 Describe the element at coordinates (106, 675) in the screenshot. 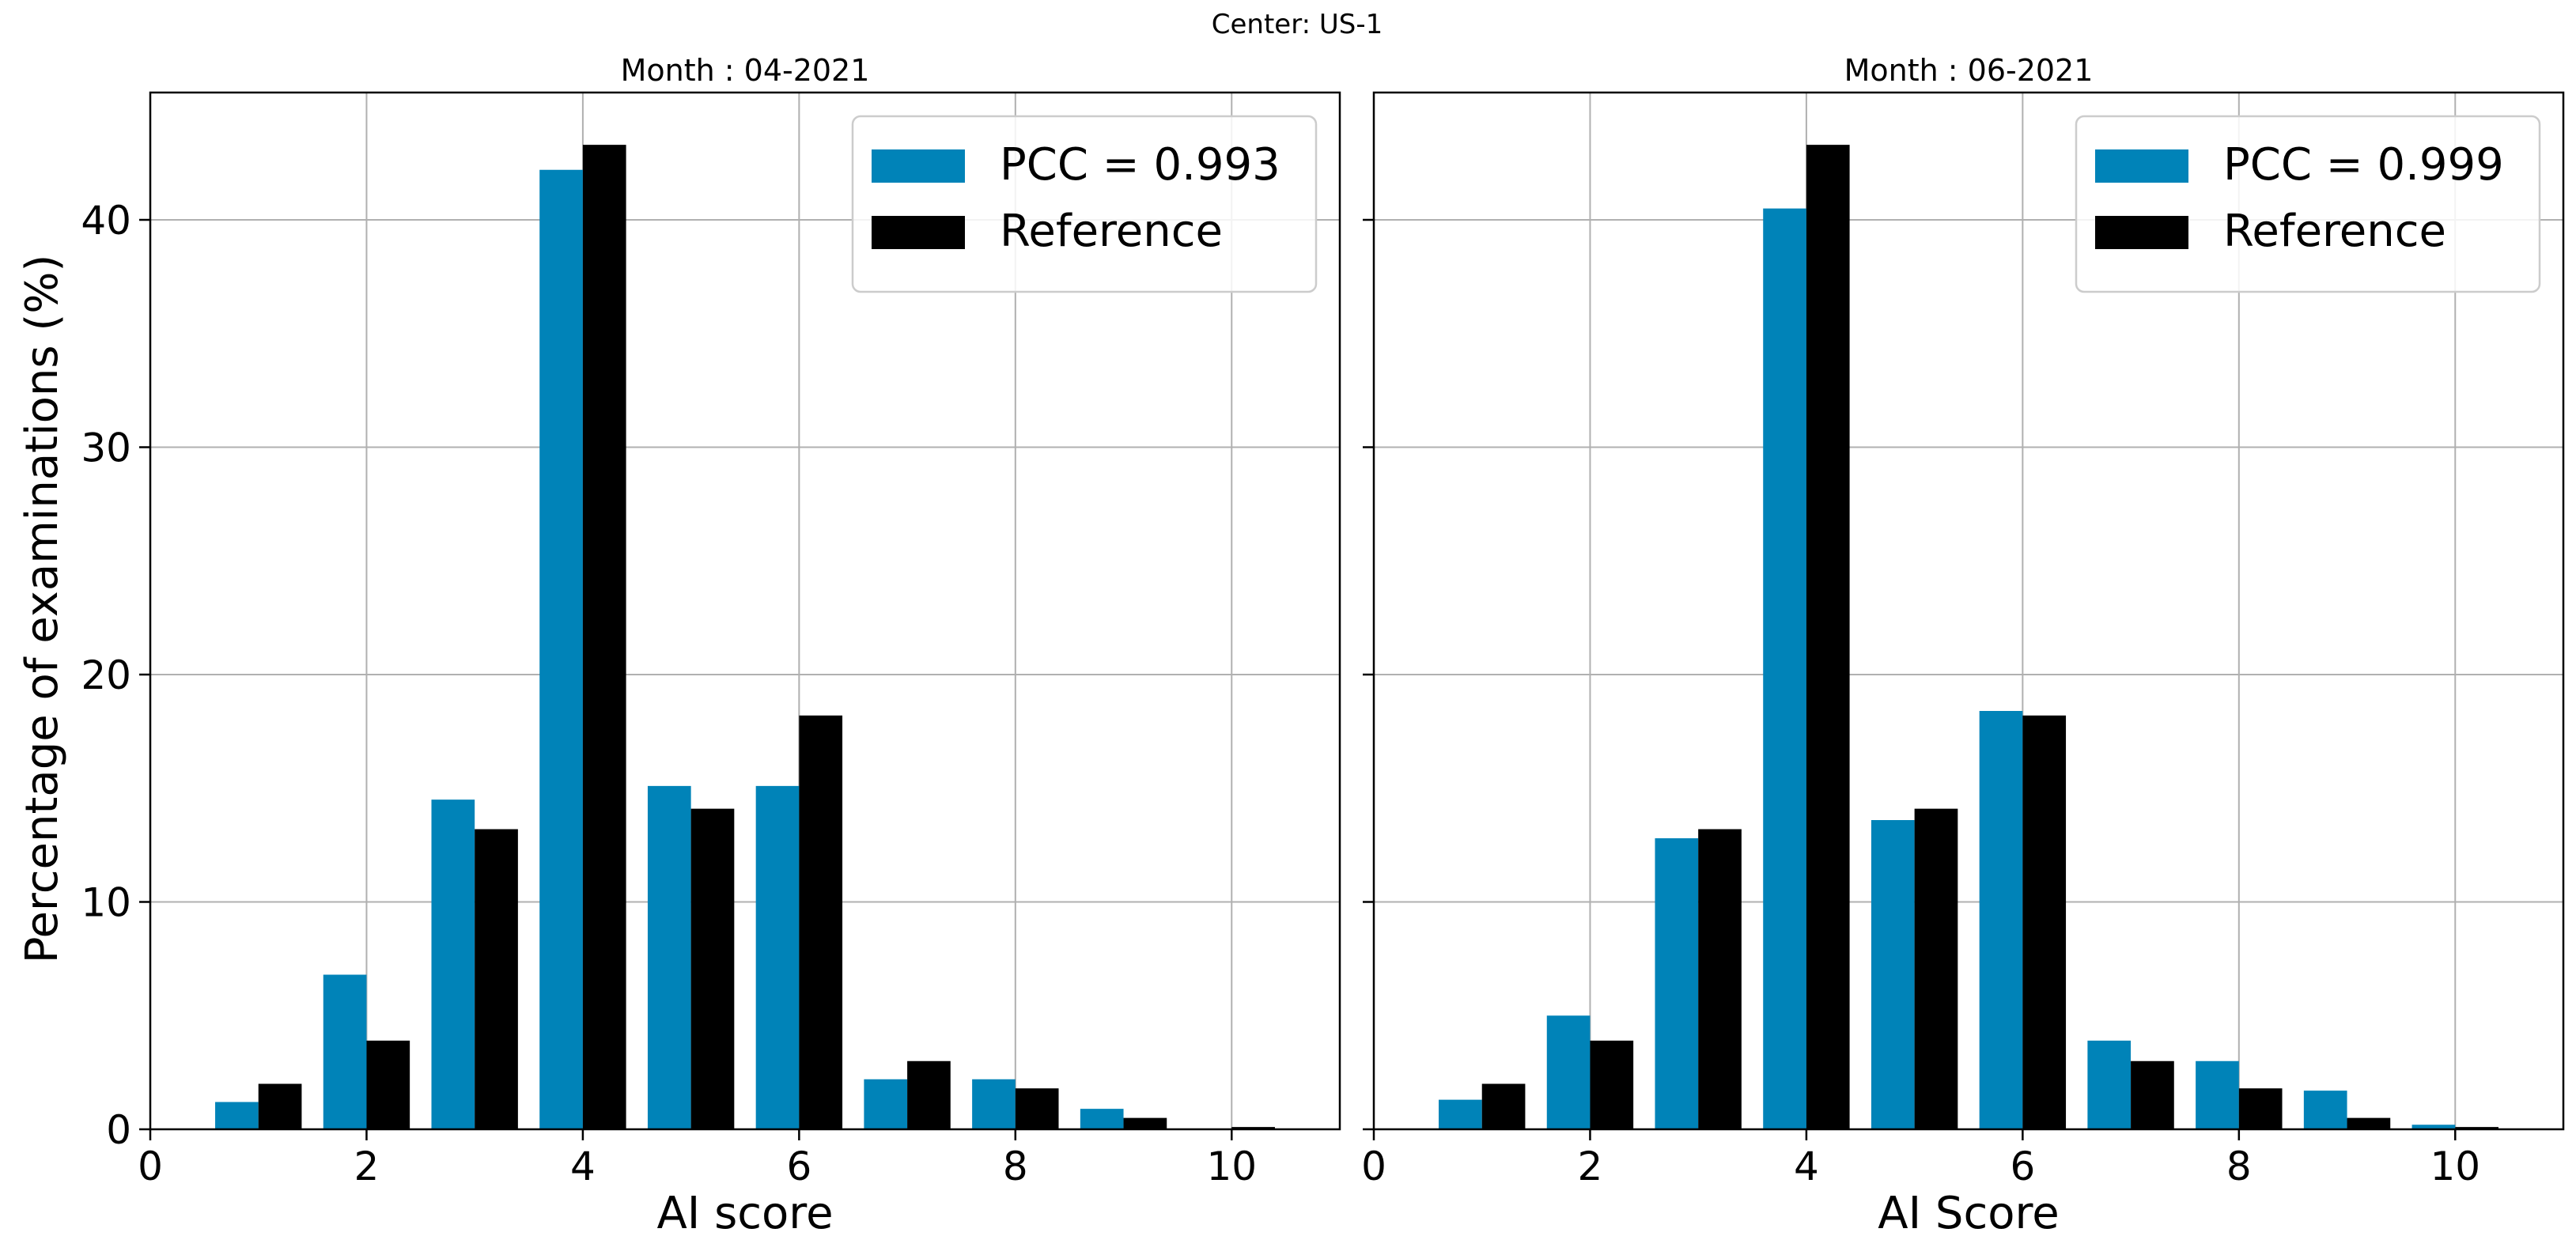

I see `y-tick-label: 20` at that location.